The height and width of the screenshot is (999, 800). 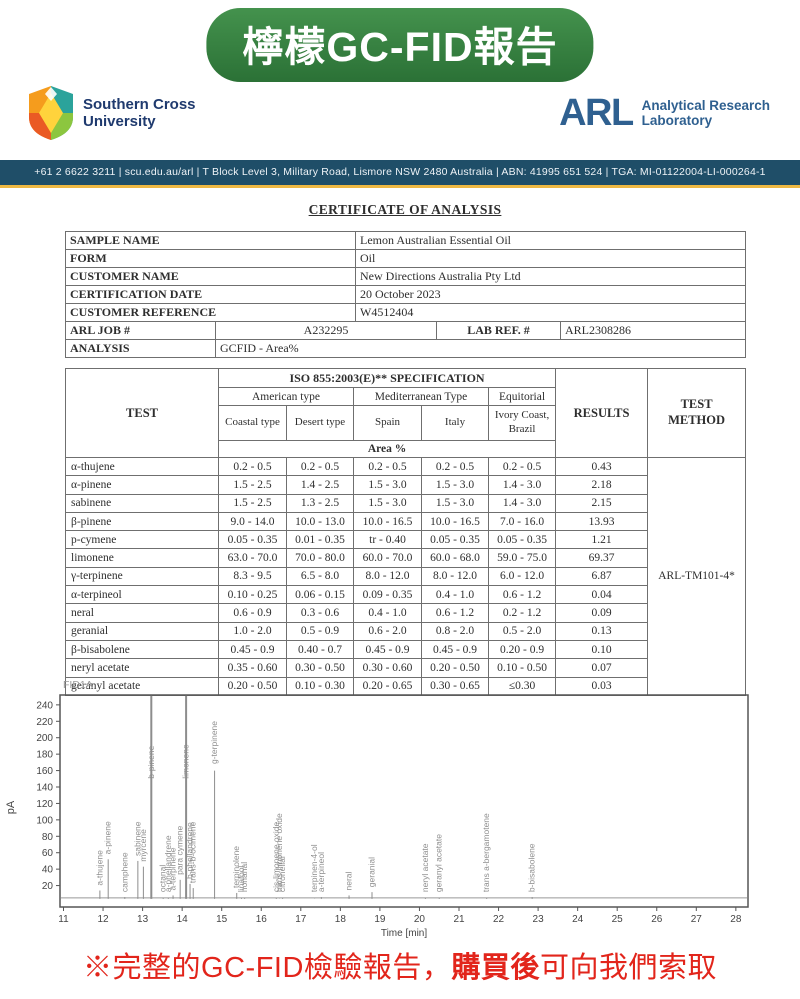 I want to click on spec-italy: 0.45 - 0.9, so click(x=455, y=649).